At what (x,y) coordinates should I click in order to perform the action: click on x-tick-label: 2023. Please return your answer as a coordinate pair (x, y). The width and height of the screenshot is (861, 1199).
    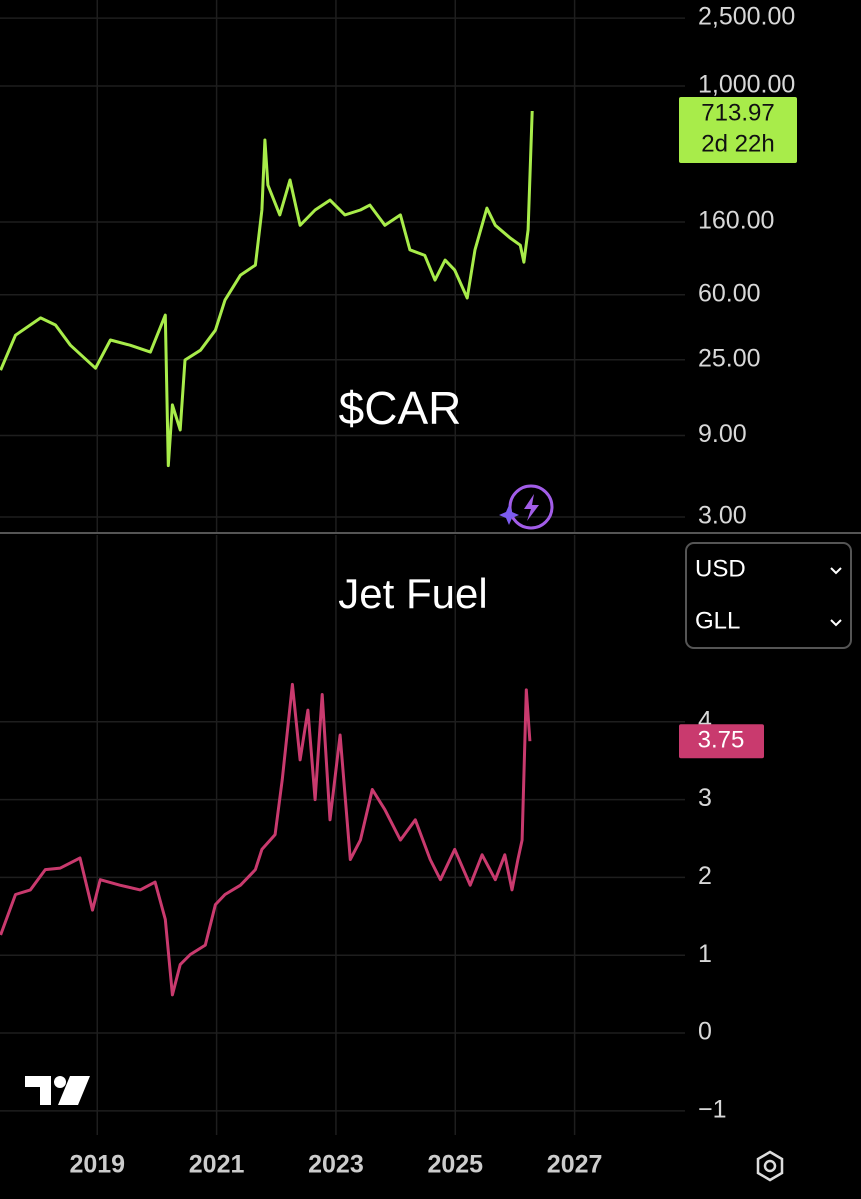
    Looking at the image, I should click on (336, 1165).